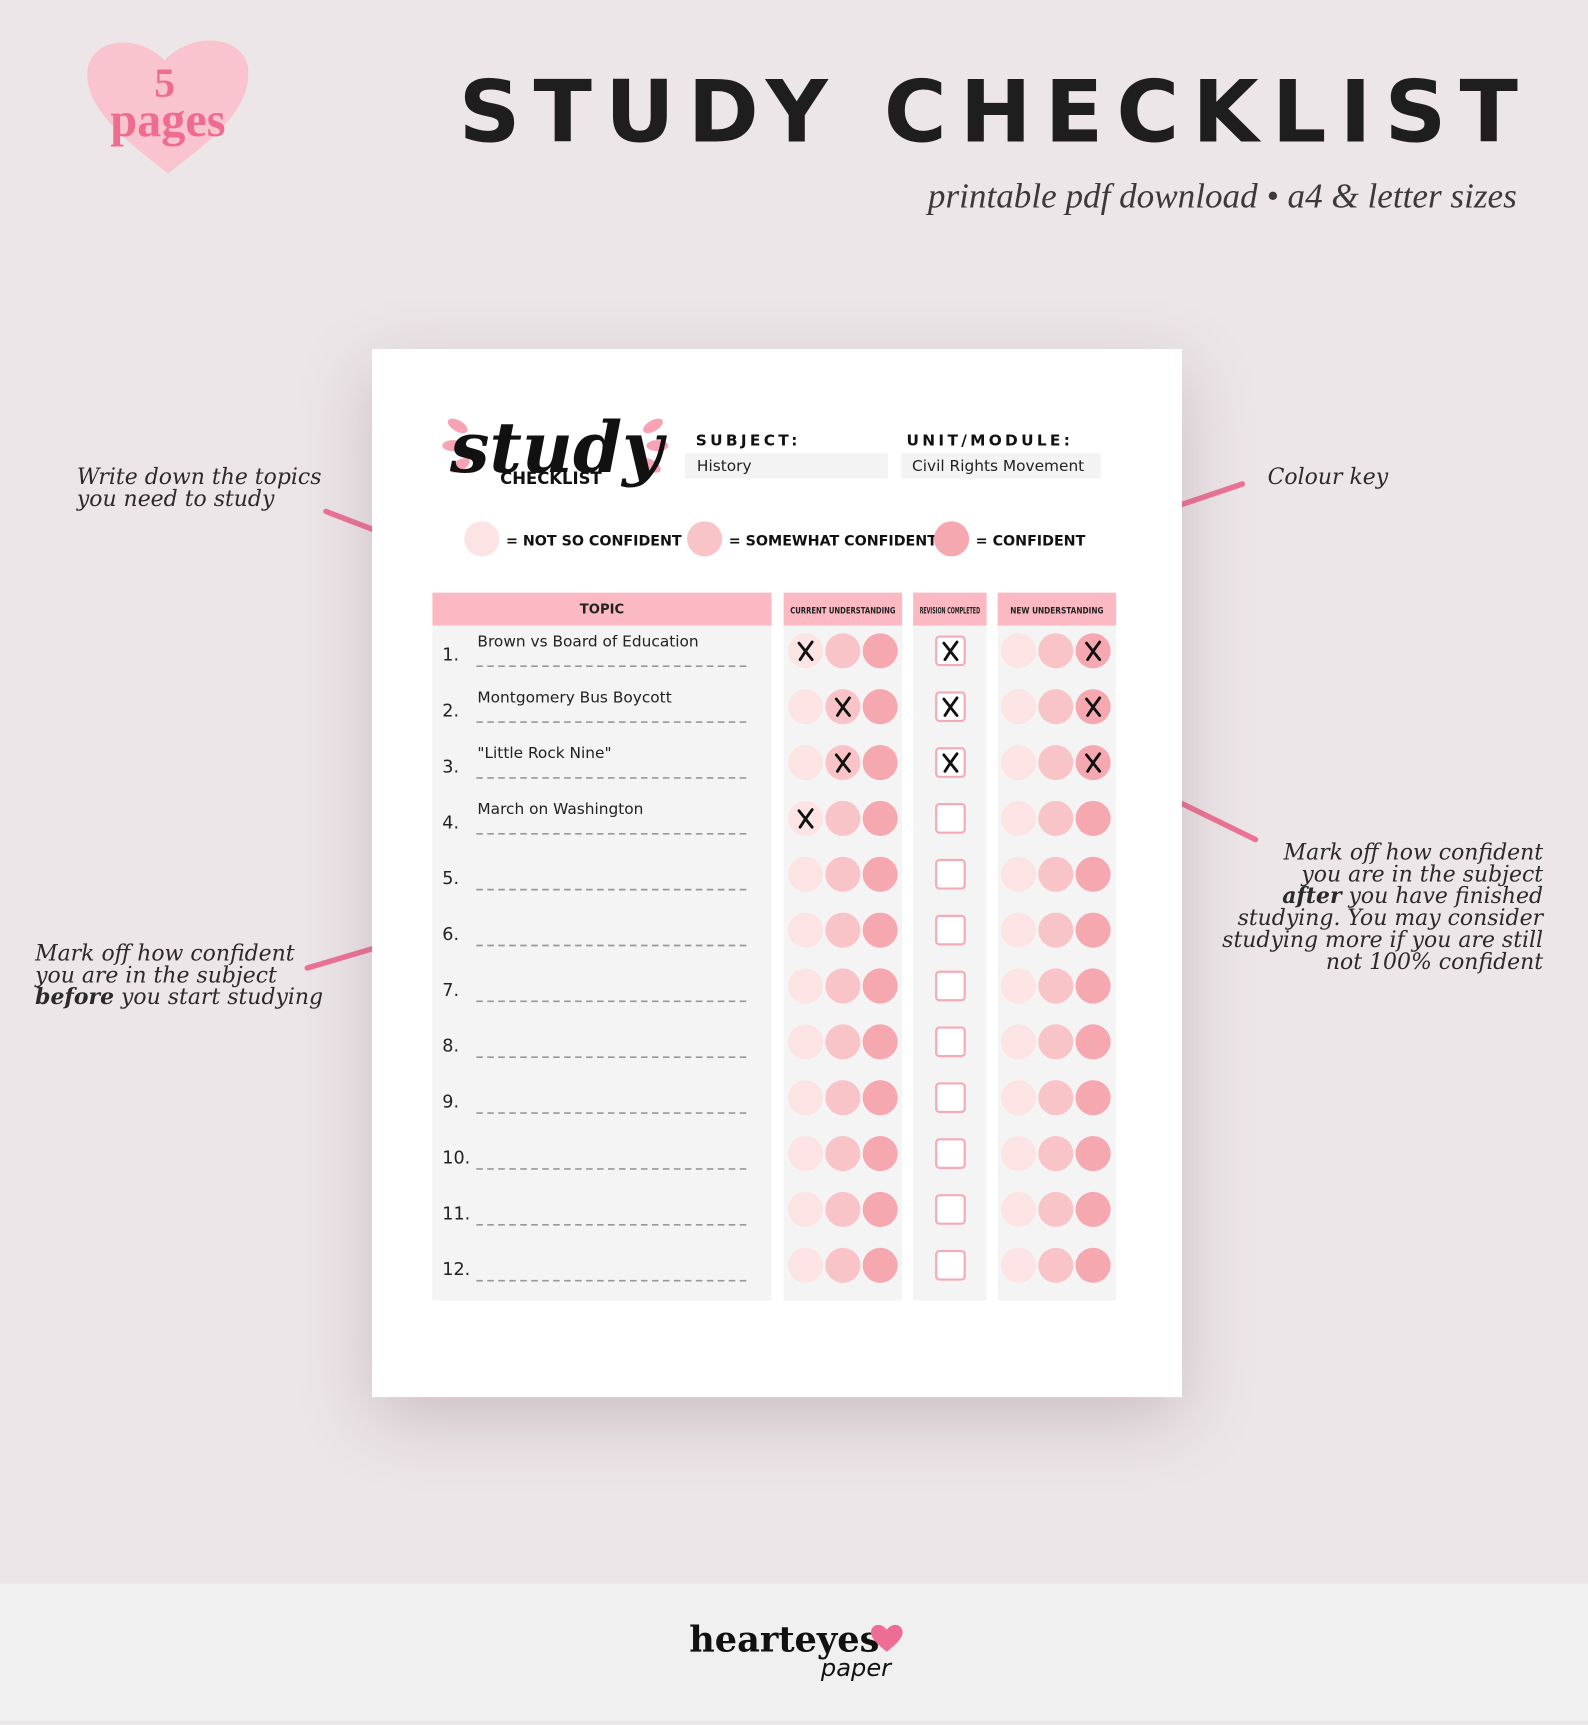 The height and width of the screenshot is (1725, 1588). Describe the element at coordinates (199, 487) in the screenshot. I see `annotation: Write down the topics you need to study` at that location.